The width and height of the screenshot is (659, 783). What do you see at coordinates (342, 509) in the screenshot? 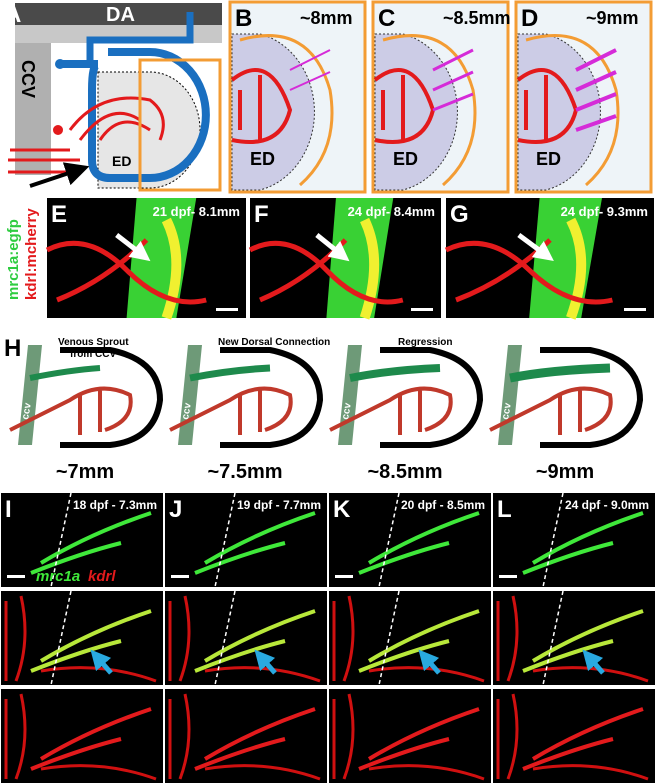
I see `panel-letter: K` at bounding box center [342, 509].